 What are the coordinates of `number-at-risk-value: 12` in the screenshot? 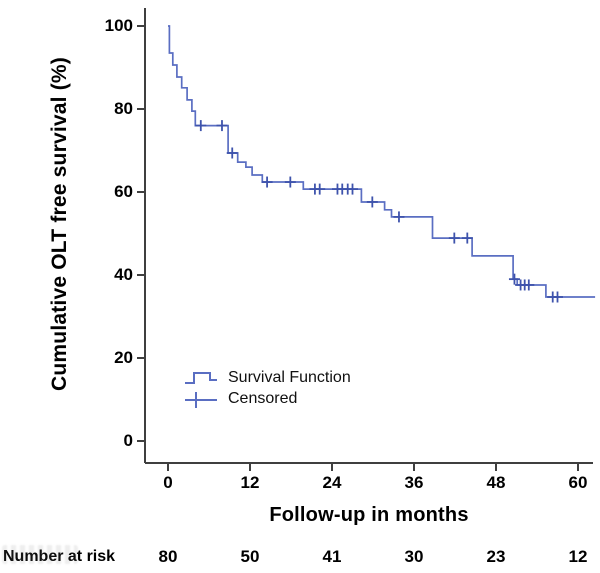 It's located at (578, 556).